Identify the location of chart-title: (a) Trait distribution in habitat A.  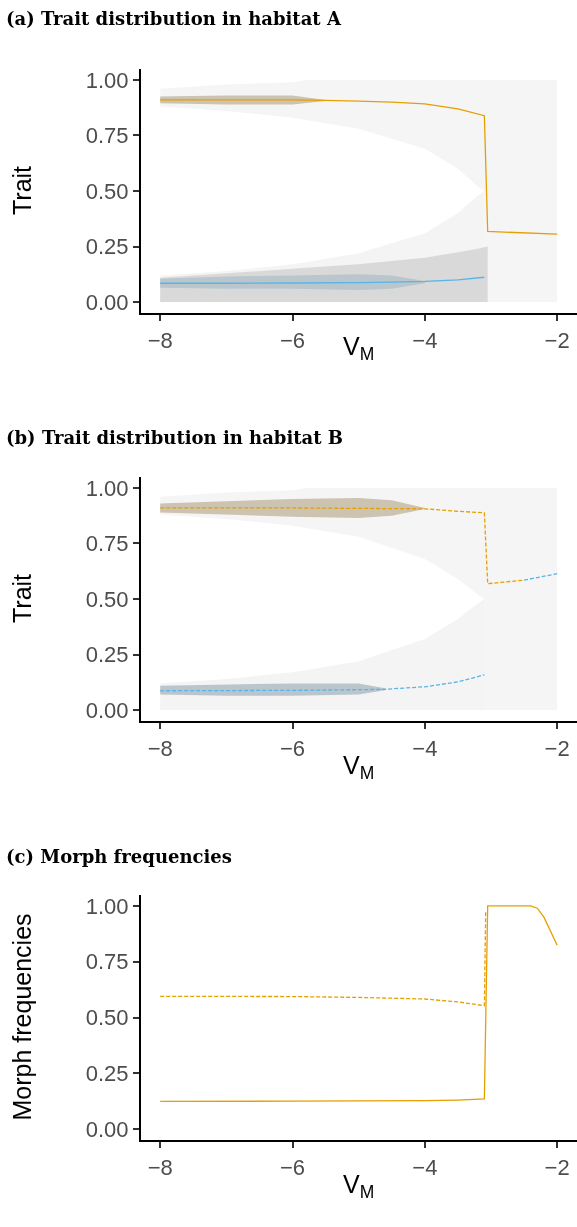
(174, 18).